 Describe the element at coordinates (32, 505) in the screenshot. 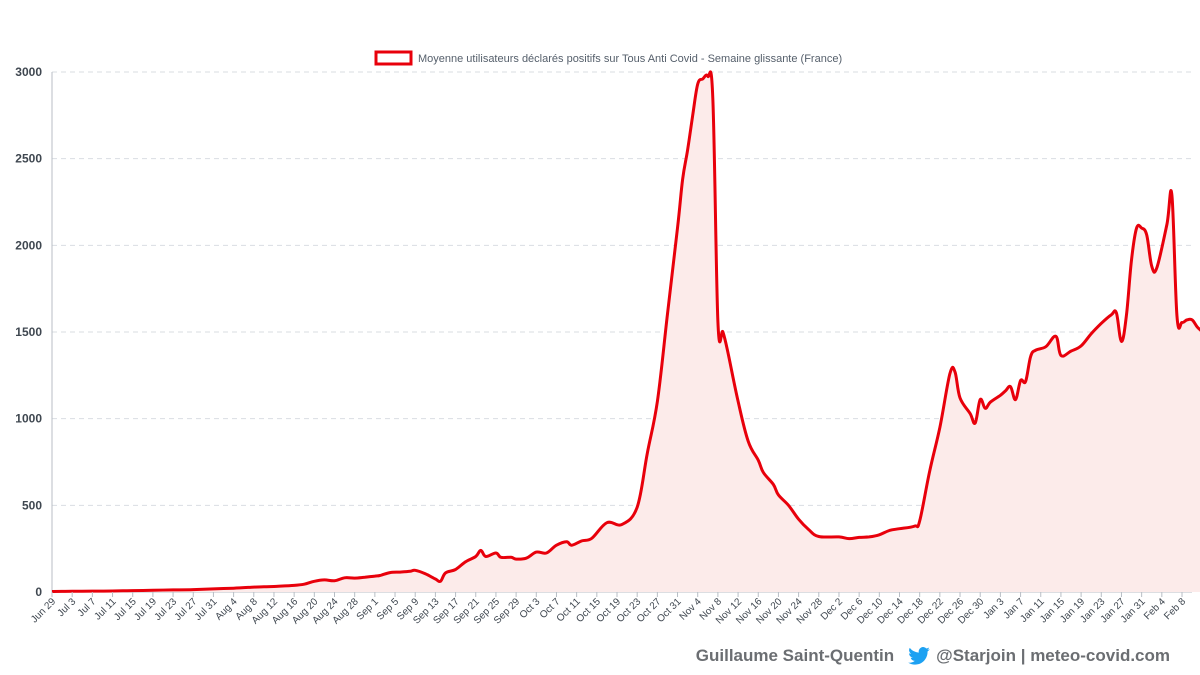

I see `y-tick-label: 500` at that location.